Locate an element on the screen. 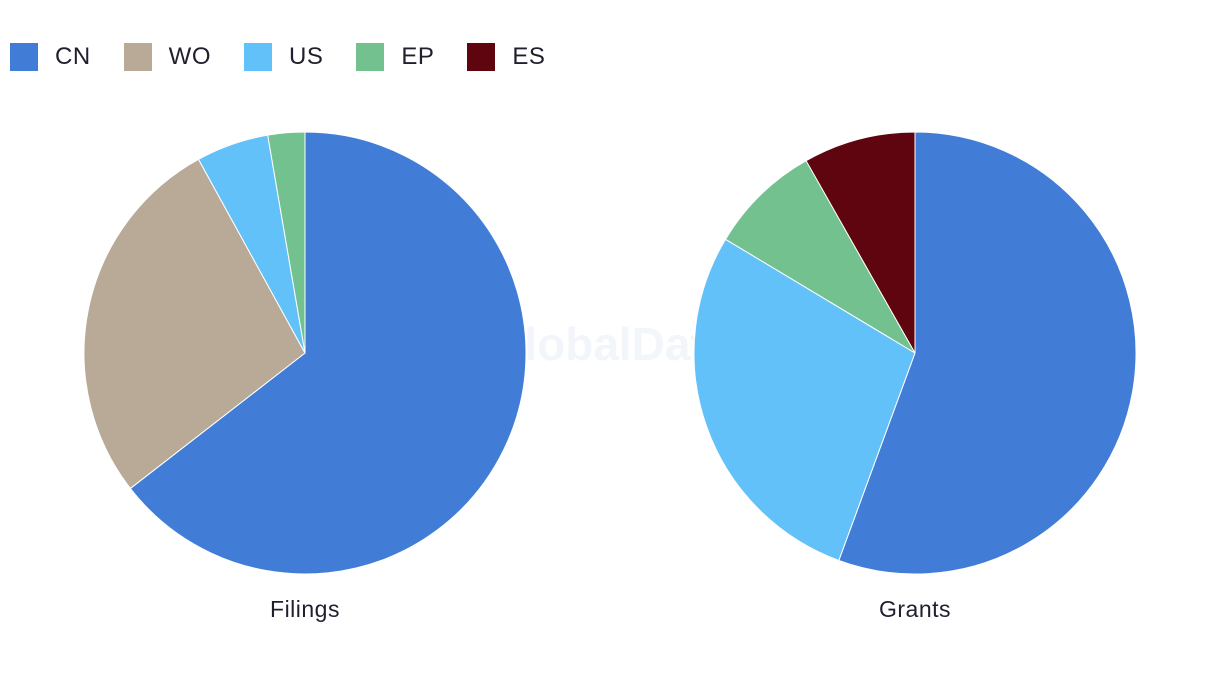 This screenshot has width=1220, height=686. pie-slice-grants-es is located at coordinates (860, 242).